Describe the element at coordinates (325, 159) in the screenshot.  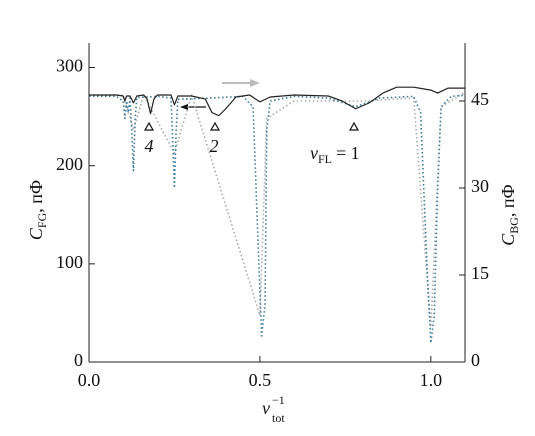
I see `annotation-sub: FL` at that location.